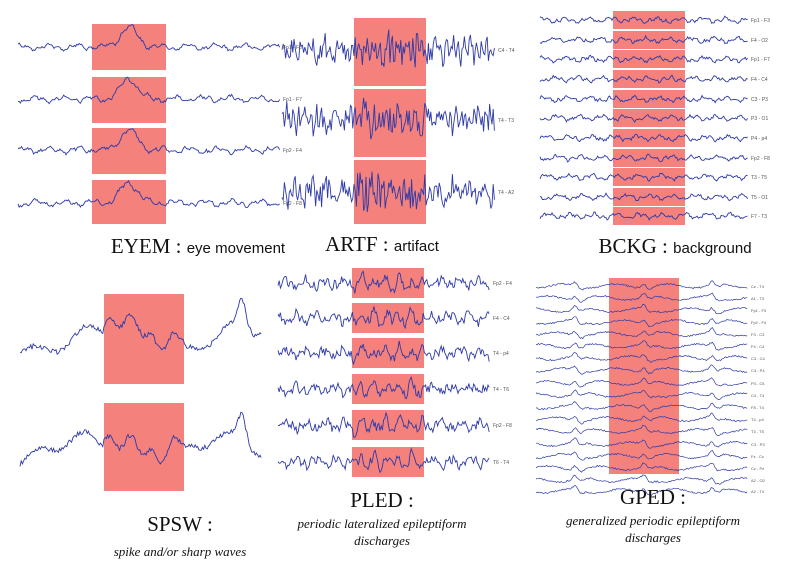  I want to click on caption-bckg-code: BCKG, so click(627, 246).